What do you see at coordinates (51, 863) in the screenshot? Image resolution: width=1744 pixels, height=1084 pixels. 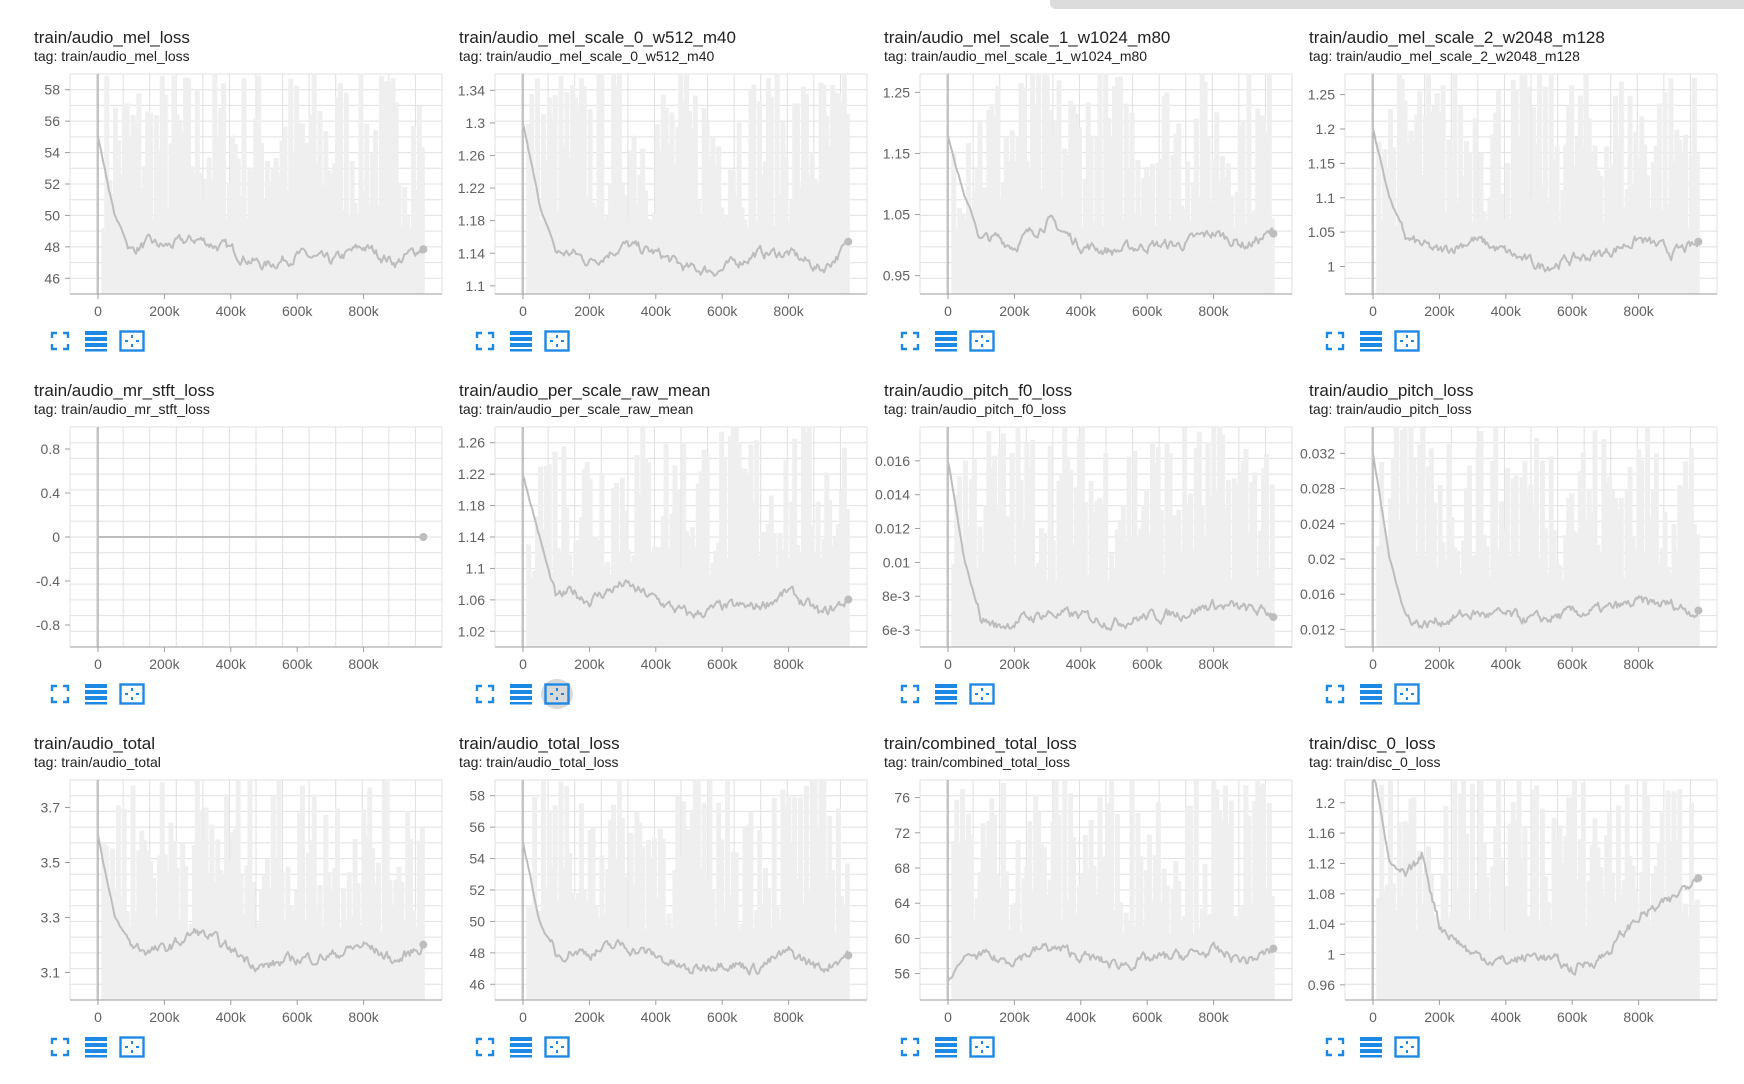 I see `y-tick-label: 3.5` at bounding box center [51, 863].